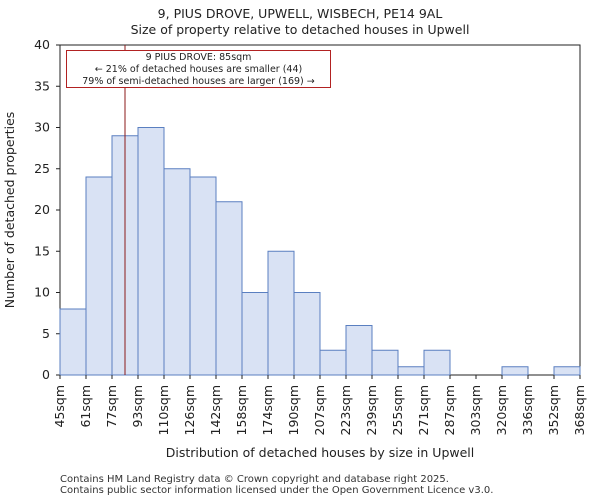 This screenshot has width=600, height=500. Describe the element at coordinates (579, 410) in the screenshot. I see `x-tick-label: 368sqm` at that location.